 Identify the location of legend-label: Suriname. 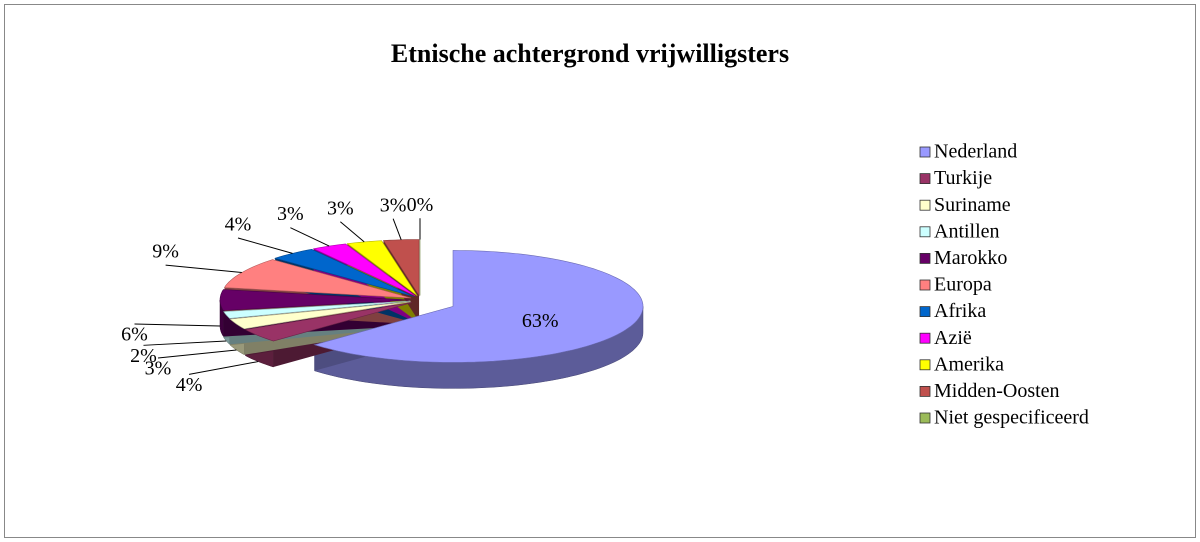
(972, 205).